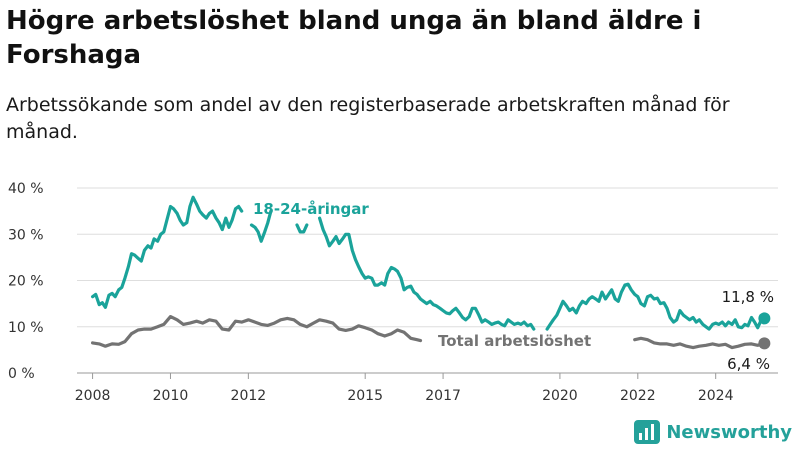 This screenshot has width=800, height=450. I want to click on x-axis: 2008 2010 2012 2015 2017 2020 2022 2024, so click(426, 388).